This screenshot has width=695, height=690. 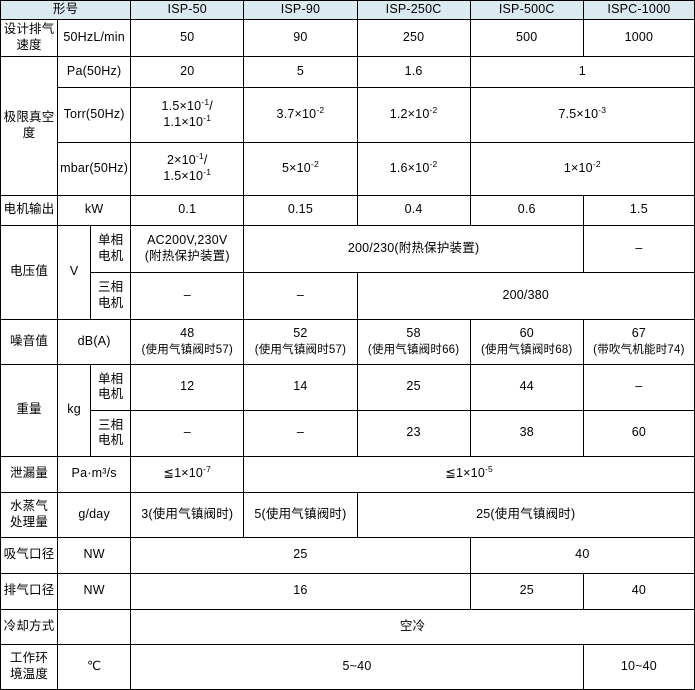 What do you see at coordinates (300, 168) in the screenshot?
I see `cell-vacuum-mbar-isp-90: 5×10⁻²` at bounding box center [300, 168].